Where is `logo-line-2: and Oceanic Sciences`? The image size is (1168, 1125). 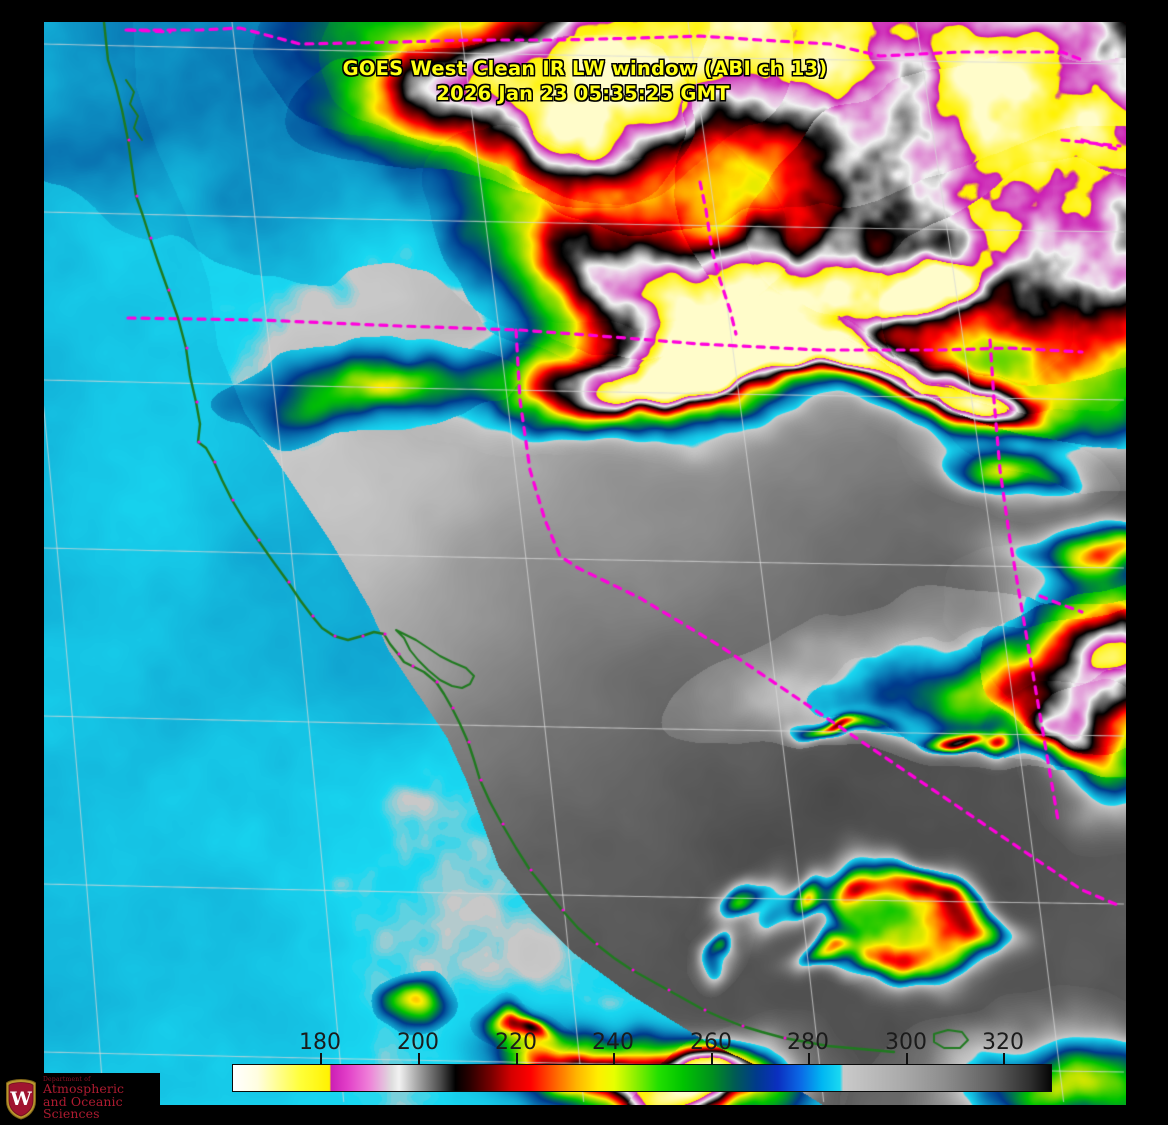 logo-line-2: and Oceanic Sciences is located at coordinates (83, 1107).